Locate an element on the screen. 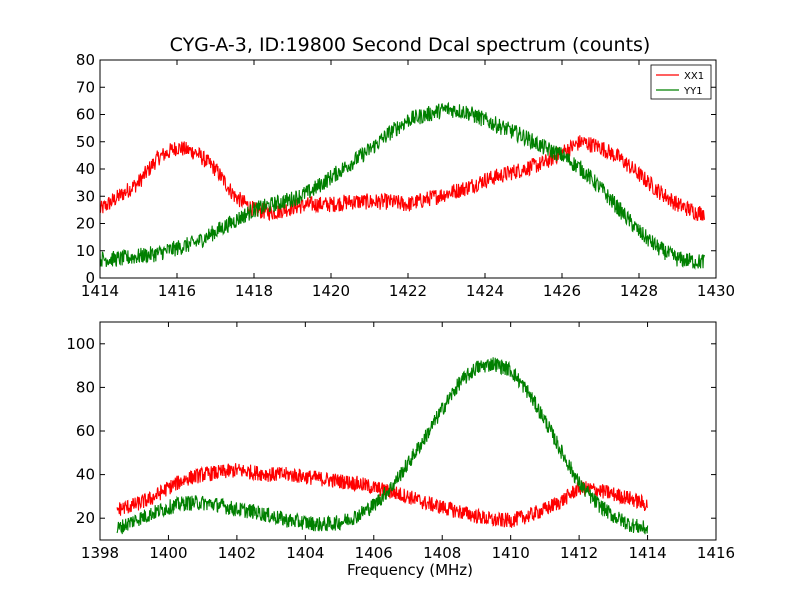 The height and width of the screenshot is (600, 800). x-tick-label: 1422 is located at coordinates (408, 291).